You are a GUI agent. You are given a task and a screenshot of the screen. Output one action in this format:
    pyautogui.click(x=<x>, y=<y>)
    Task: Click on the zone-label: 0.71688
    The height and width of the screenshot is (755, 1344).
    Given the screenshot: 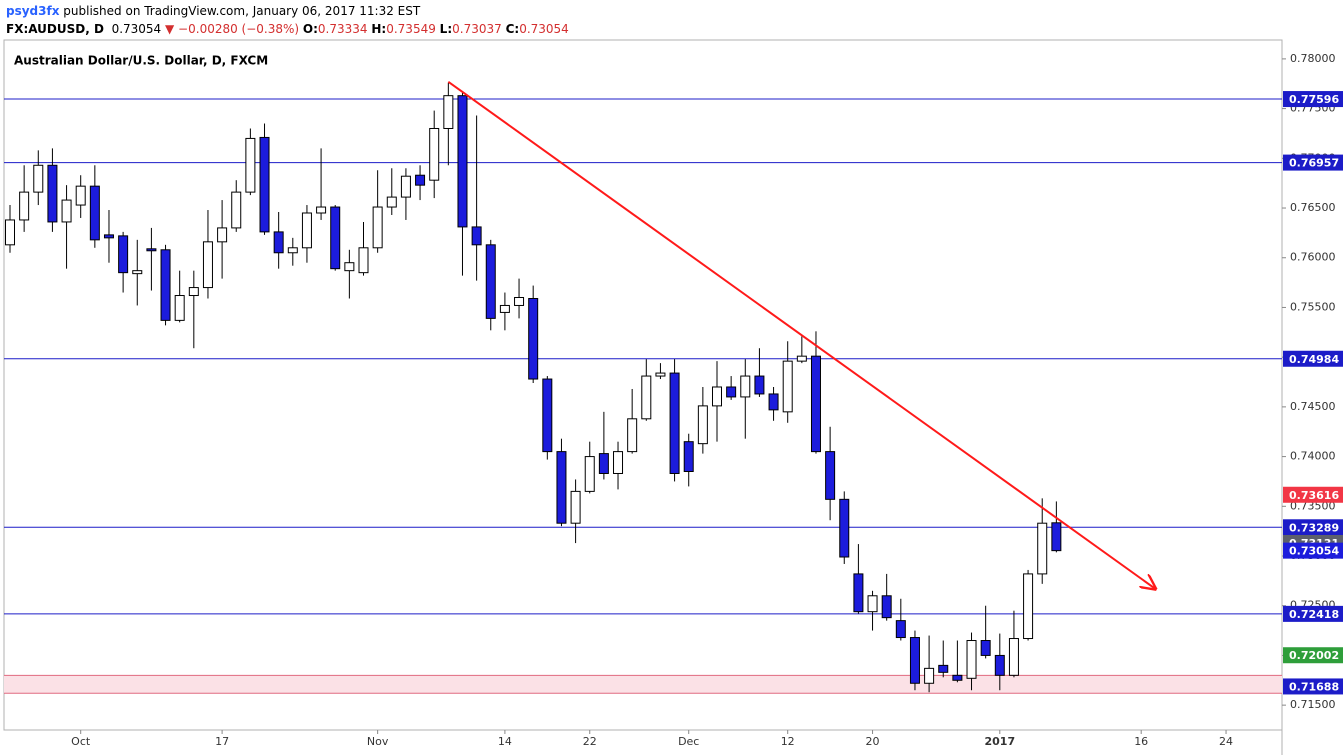 What is the action you would take?
    pyautogui.click(x=1314, y=686)
    